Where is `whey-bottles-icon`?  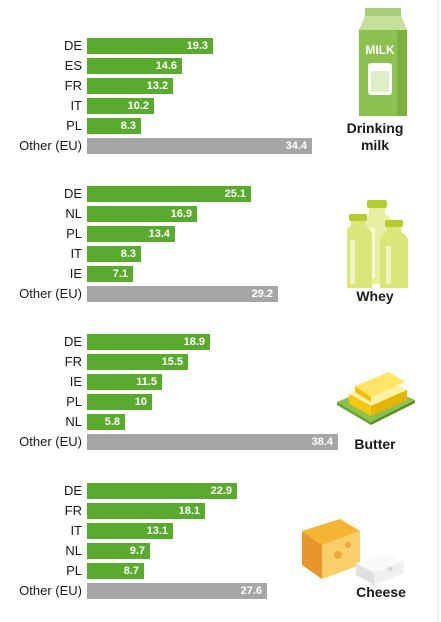 whey-bottles-icon is located at coordinates (377, 244).